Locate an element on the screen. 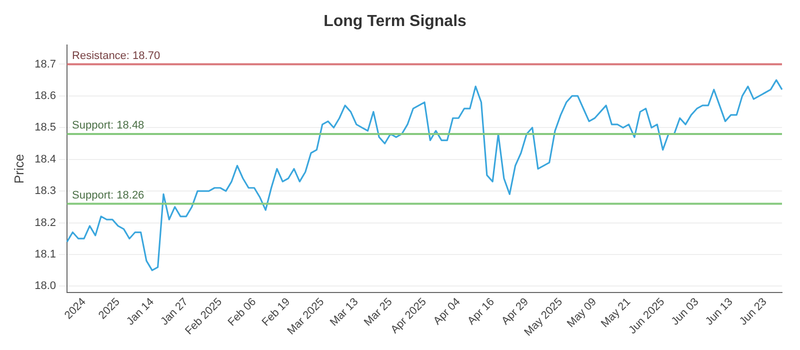 The image size is (800, 350). y-tick-label: 18.2 is located at coordinates (45, 222).